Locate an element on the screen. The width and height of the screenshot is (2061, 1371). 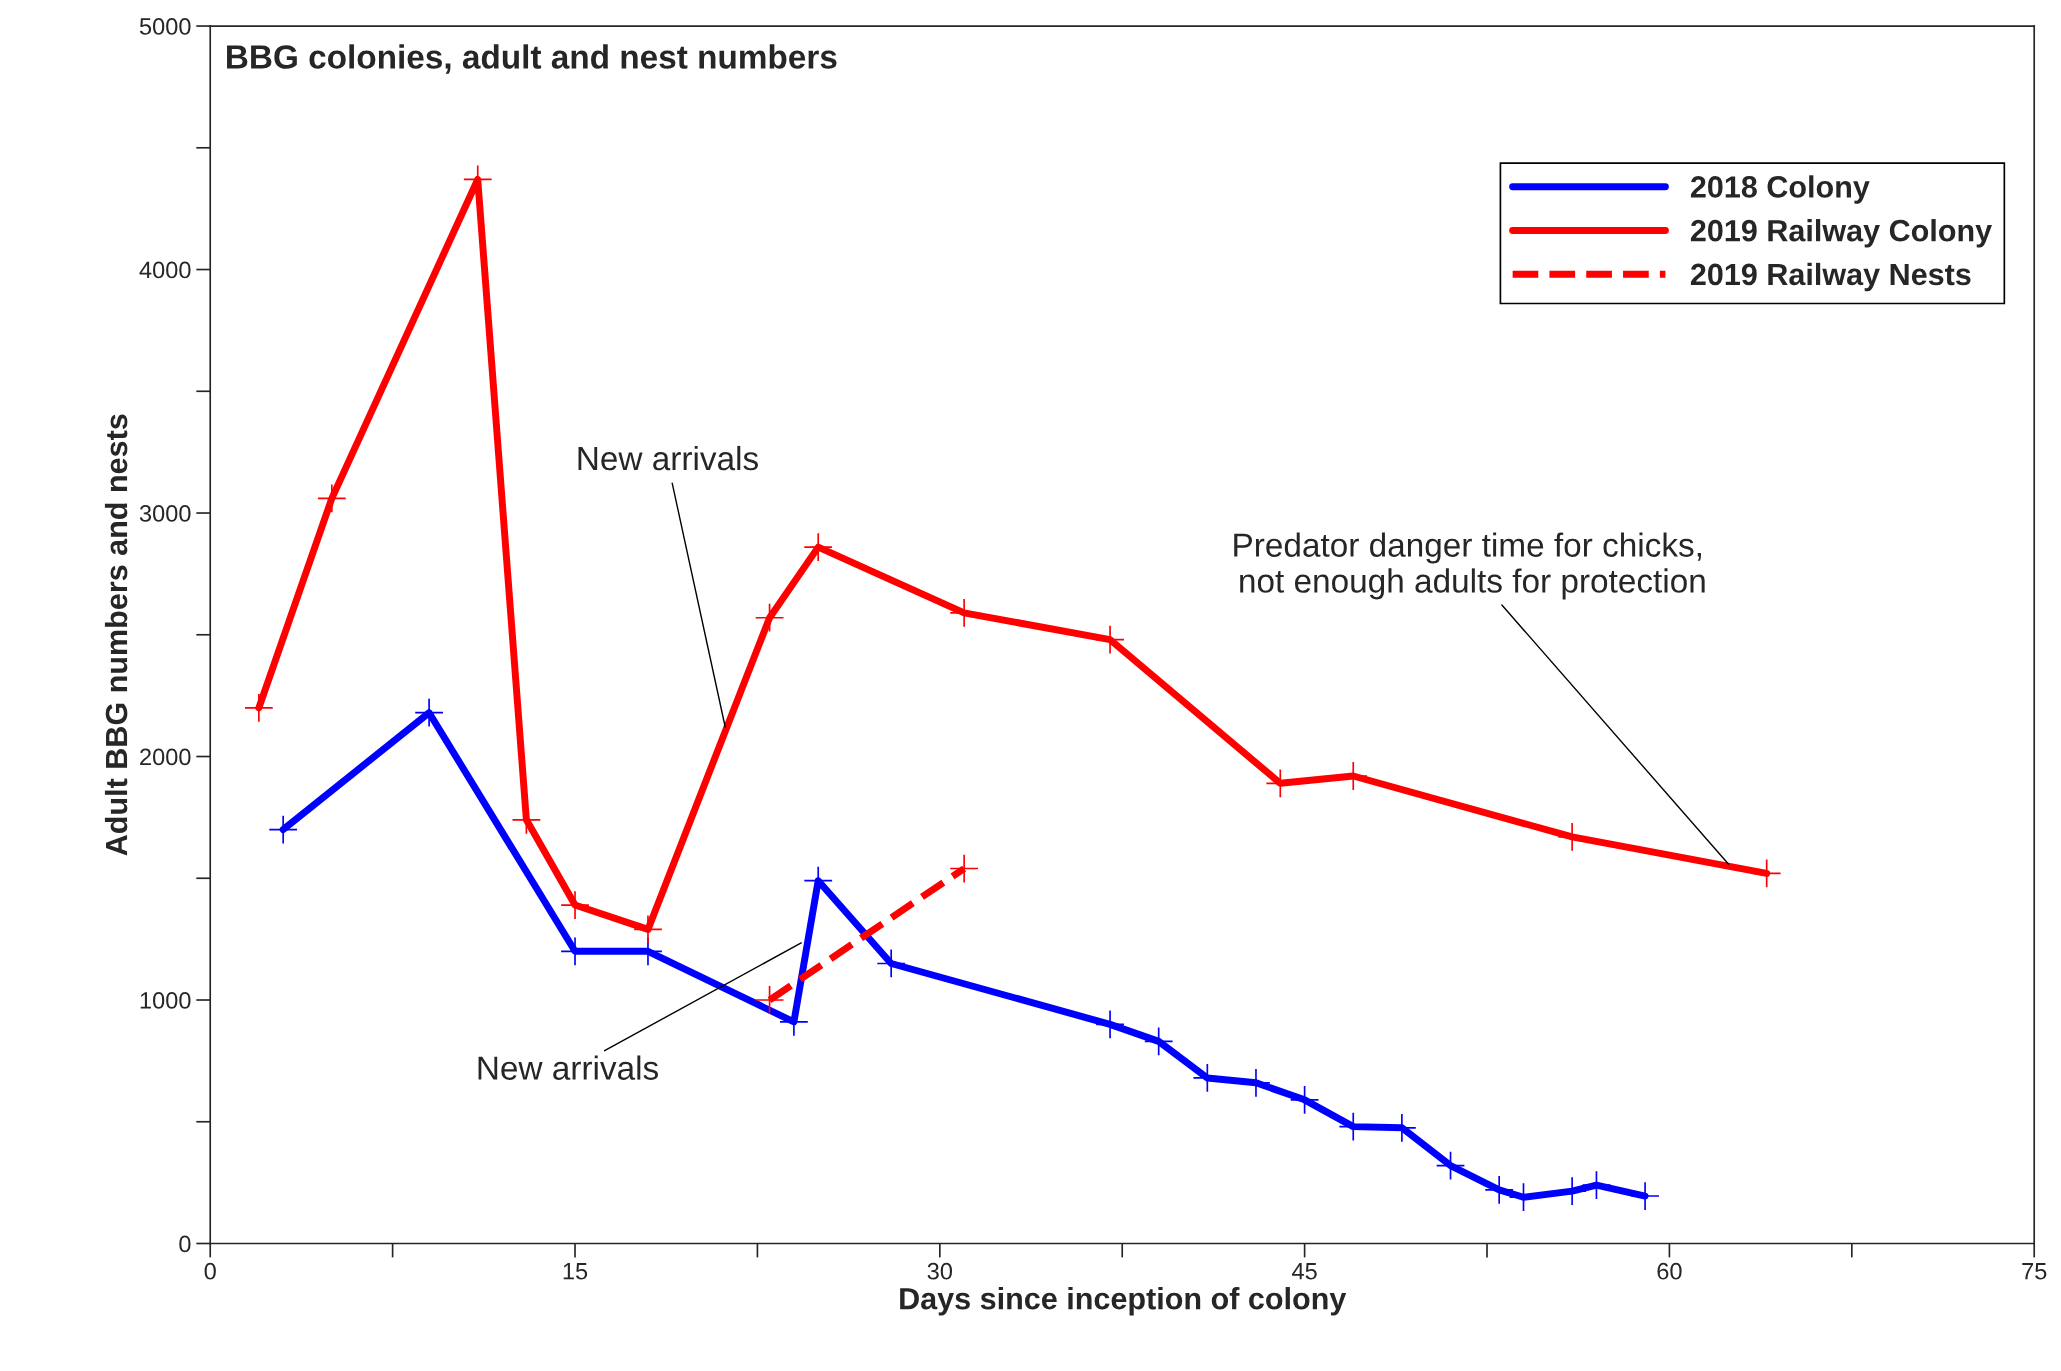
y-axis-title: Adult BBG numbers and nests is located at coordinates (116, 635).